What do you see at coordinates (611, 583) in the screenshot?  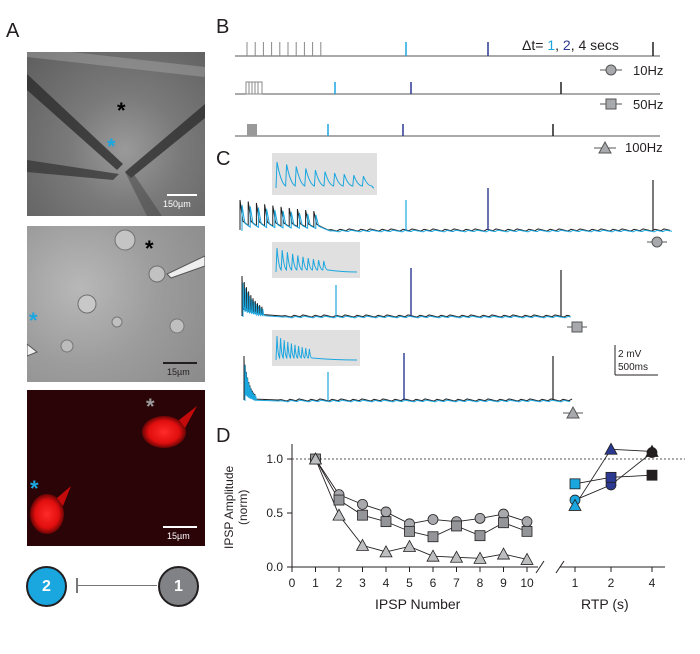 I see `rtp-tick-label: 2` at bounding box center [611, 583].